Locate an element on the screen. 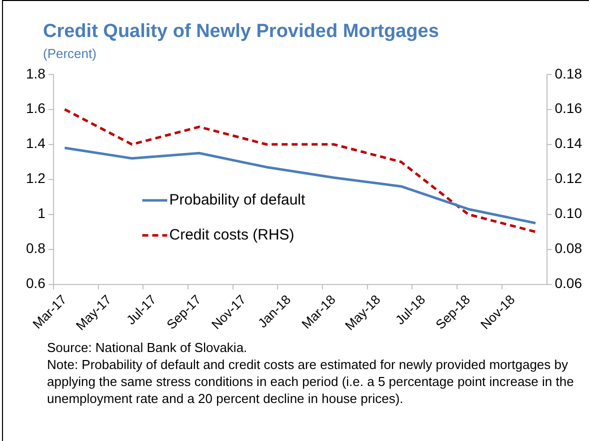 This screenshot has width=590, height=441. y2-tick-label: 0.16 is located at coordinates (568, 108).